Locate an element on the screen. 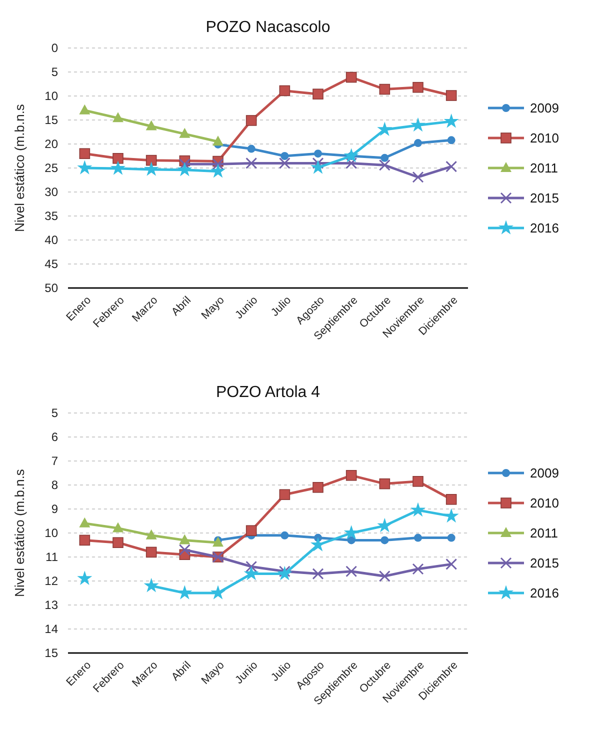  y-tick-label: 6 is located at coordinates (54, 437).